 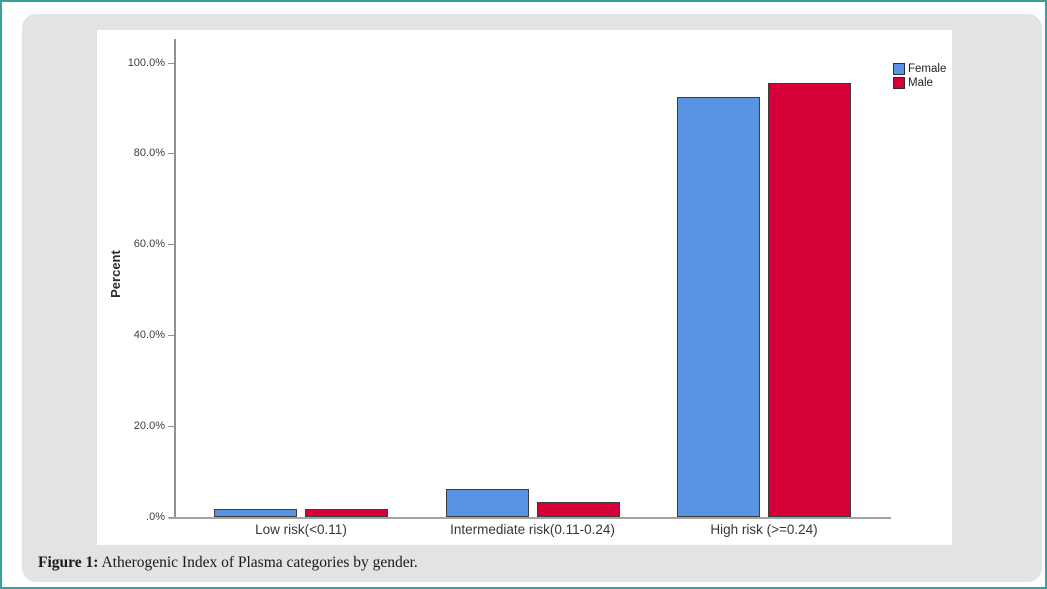 What do you see at coordinates (532, 529) in the screenshot?
I see `x-category-label-1: Intermediate risk(0.11-0.24)` at bounding box center [532, 529].